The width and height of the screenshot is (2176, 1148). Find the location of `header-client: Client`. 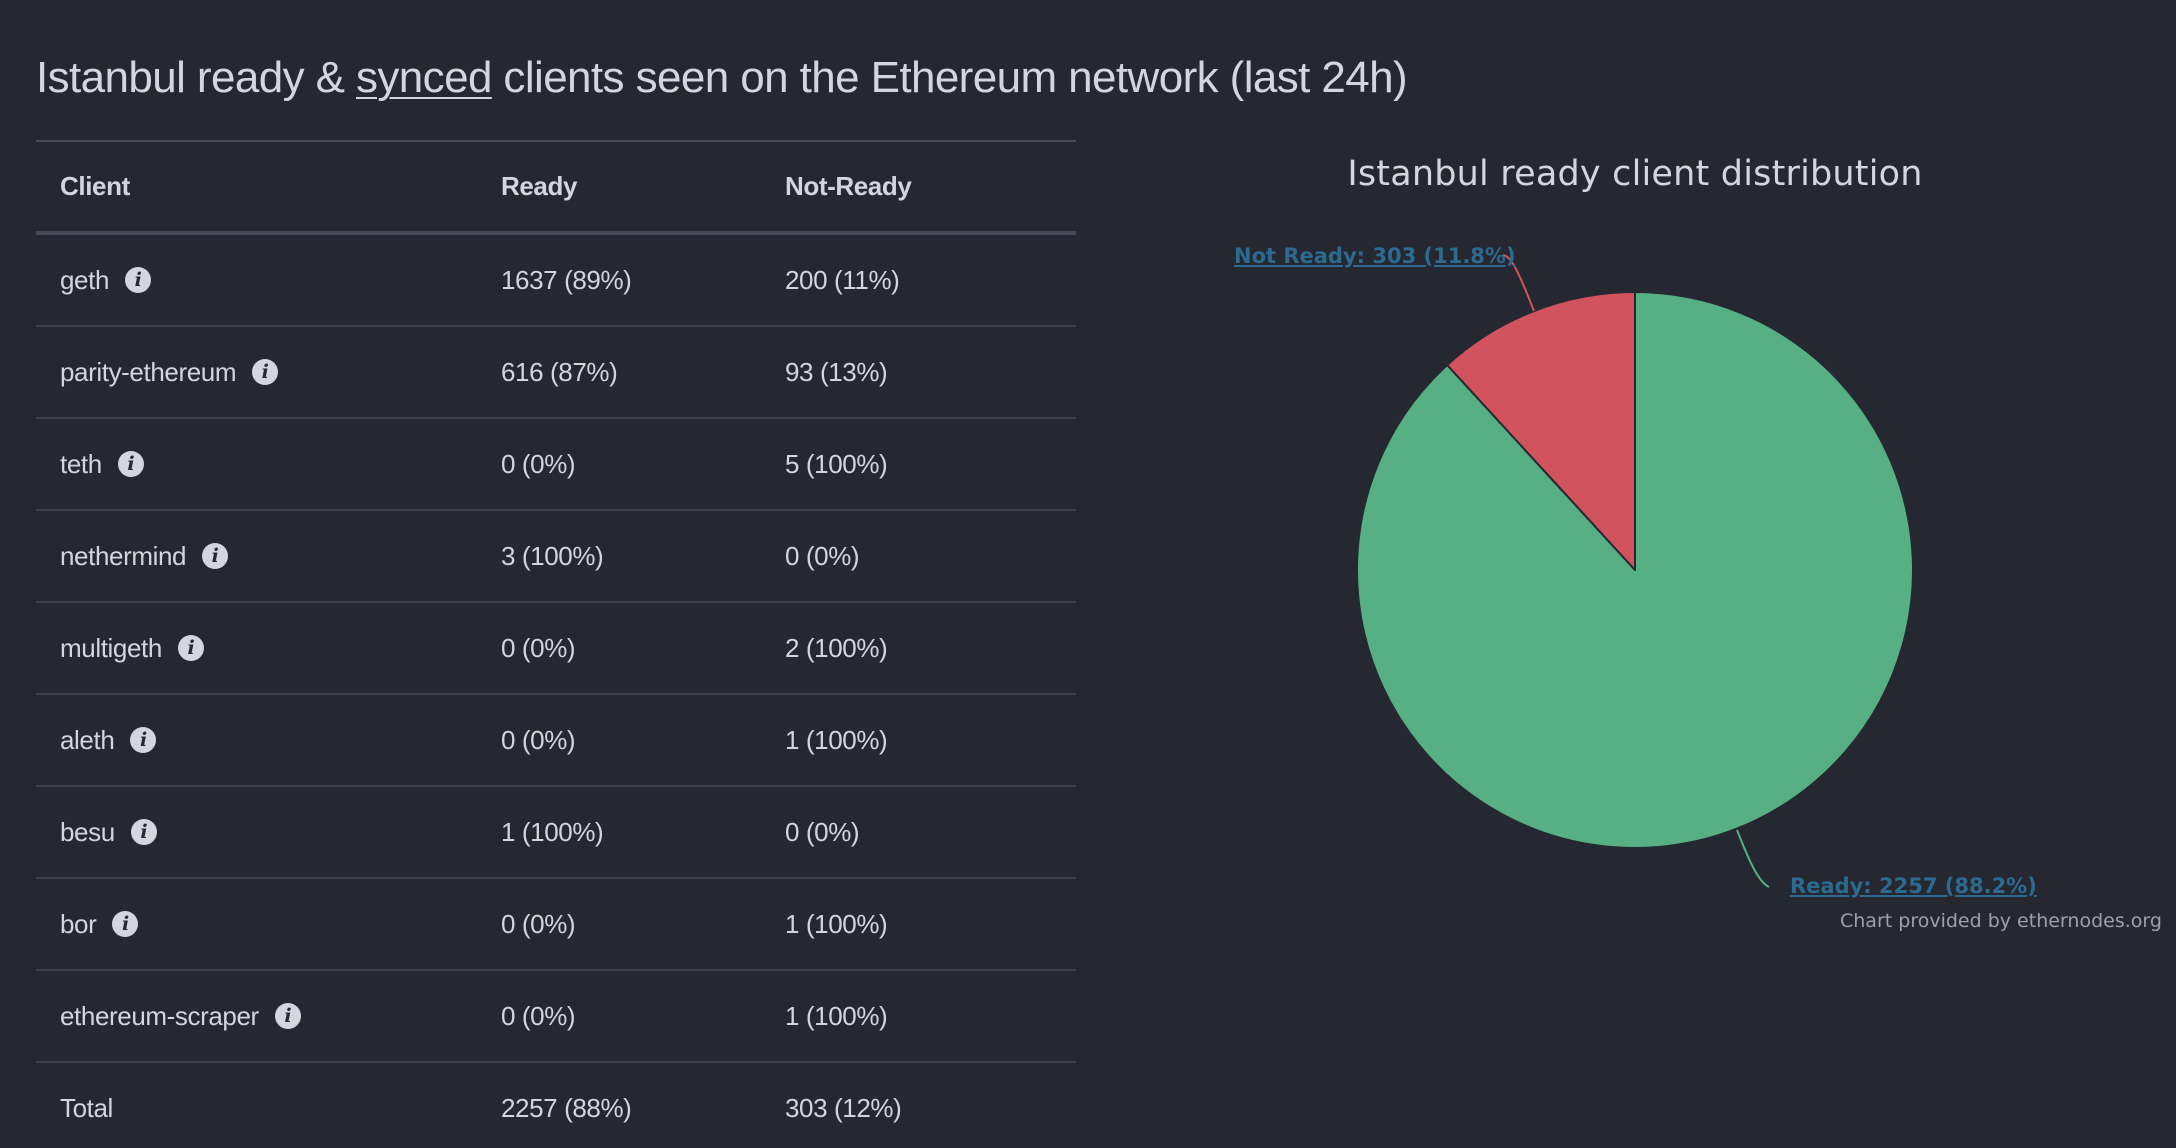

header-client: Client is located at coordinates (268, 188).